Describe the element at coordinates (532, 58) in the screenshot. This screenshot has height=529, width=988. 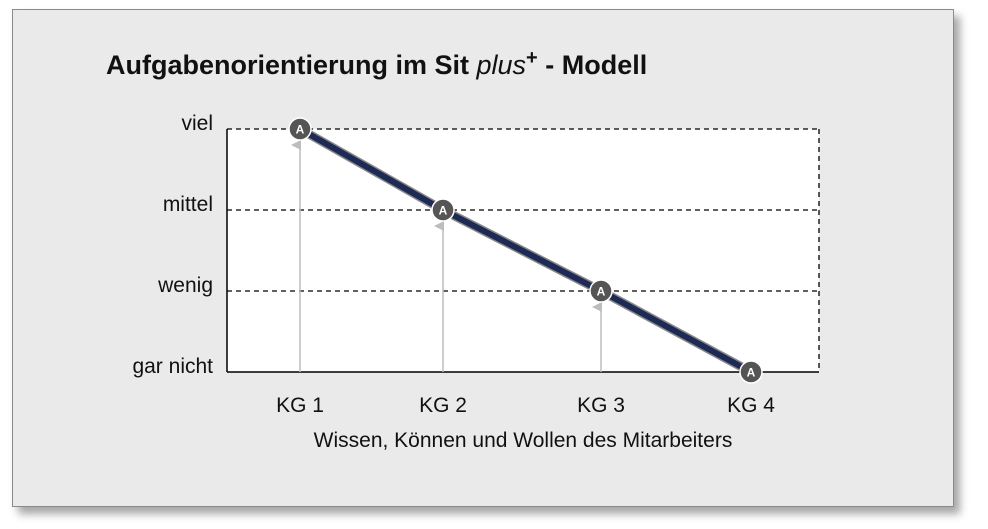
I see `title-superscript: +` at that location.